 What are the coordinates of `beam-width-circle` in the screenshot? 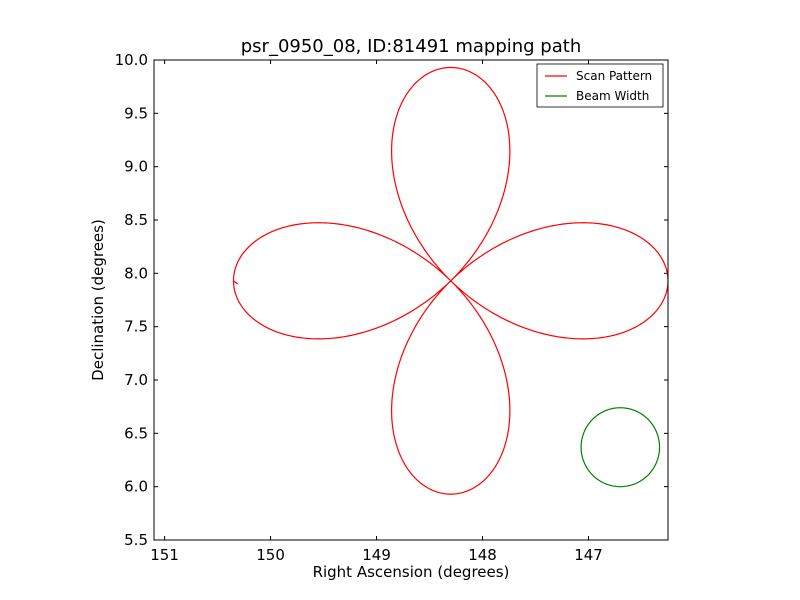 It's located at (620, 447).